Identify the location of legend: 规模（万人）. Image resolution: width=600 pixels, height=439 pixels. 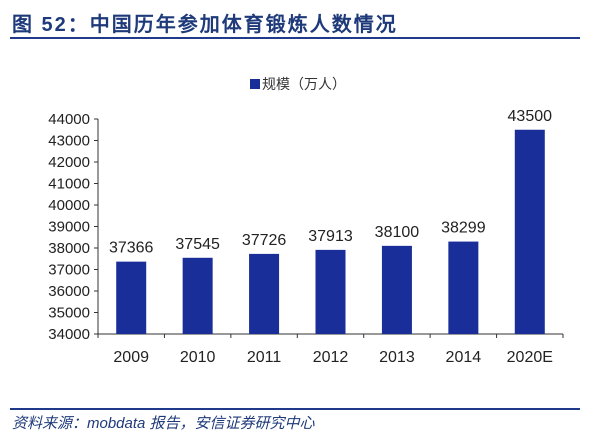
(298, 84).